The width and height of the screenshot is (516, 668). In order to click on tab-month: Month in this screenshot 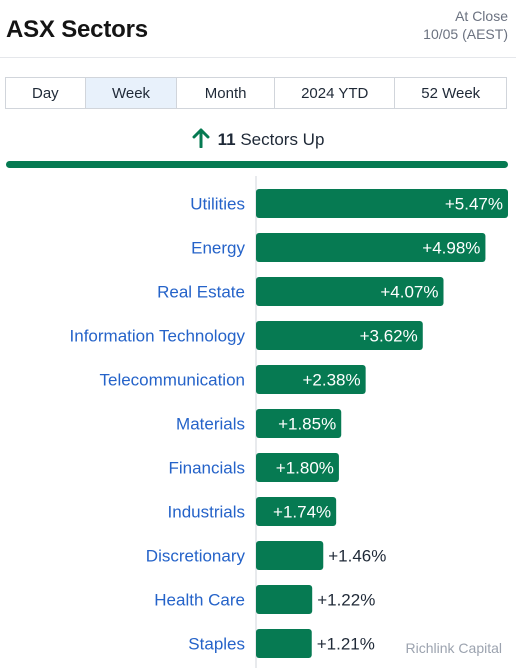, I will do `click(226, 93)`.